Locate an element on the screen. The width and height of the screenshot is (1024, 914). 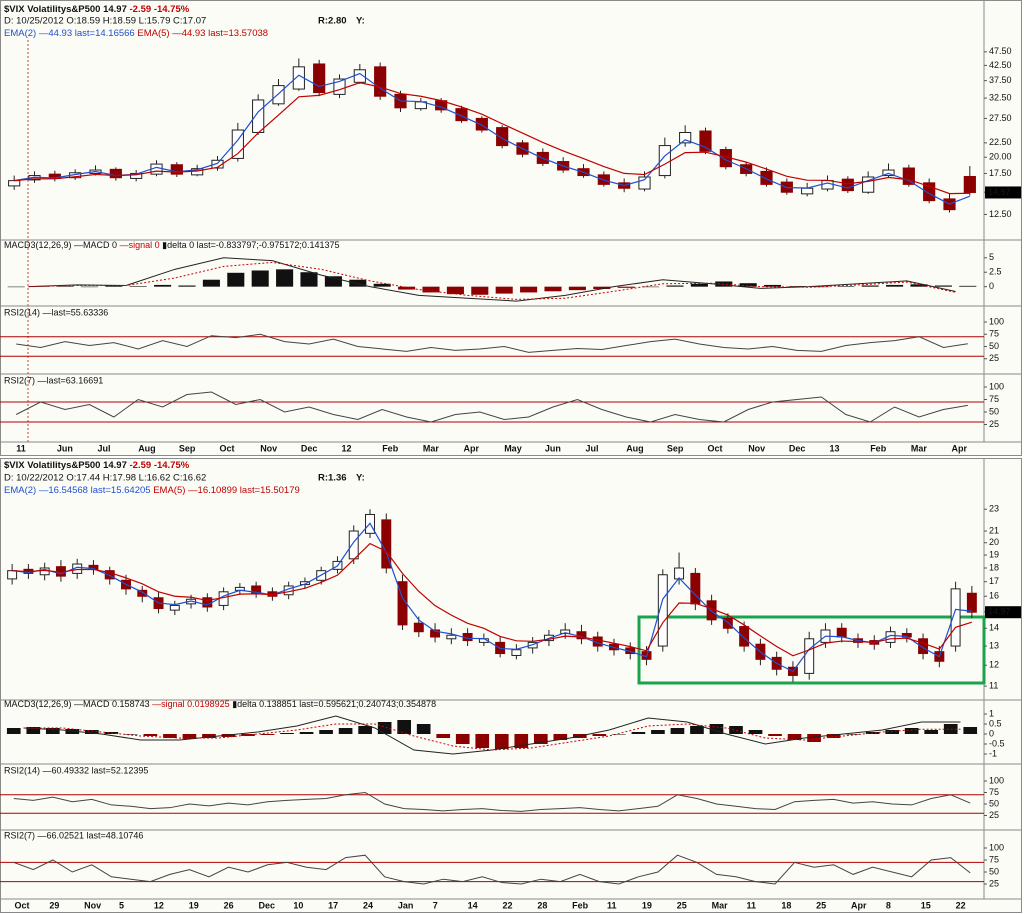
x-tick-label: May is located at coordinates (513, 448).